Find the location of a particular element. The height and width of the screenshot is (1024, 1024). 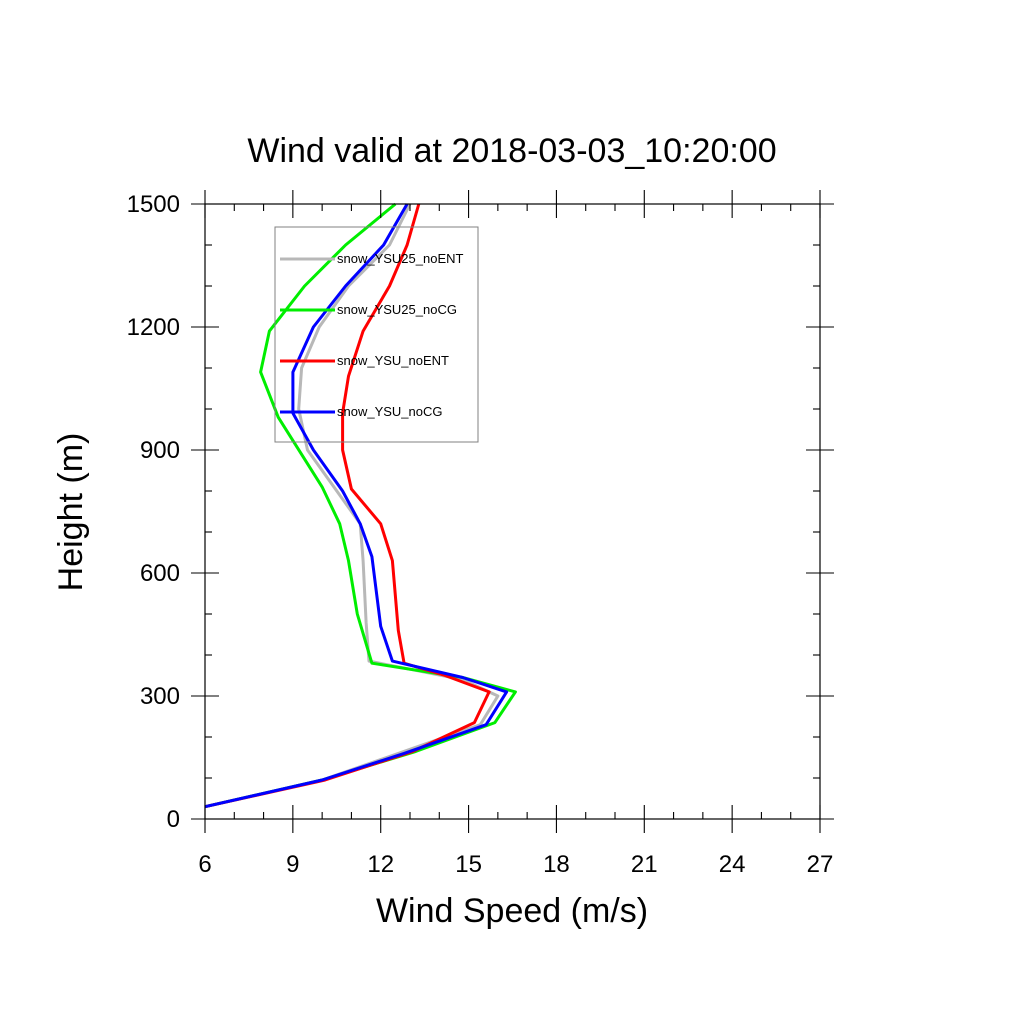

x-tick-label: 24 is located at coordinates (732, 864).